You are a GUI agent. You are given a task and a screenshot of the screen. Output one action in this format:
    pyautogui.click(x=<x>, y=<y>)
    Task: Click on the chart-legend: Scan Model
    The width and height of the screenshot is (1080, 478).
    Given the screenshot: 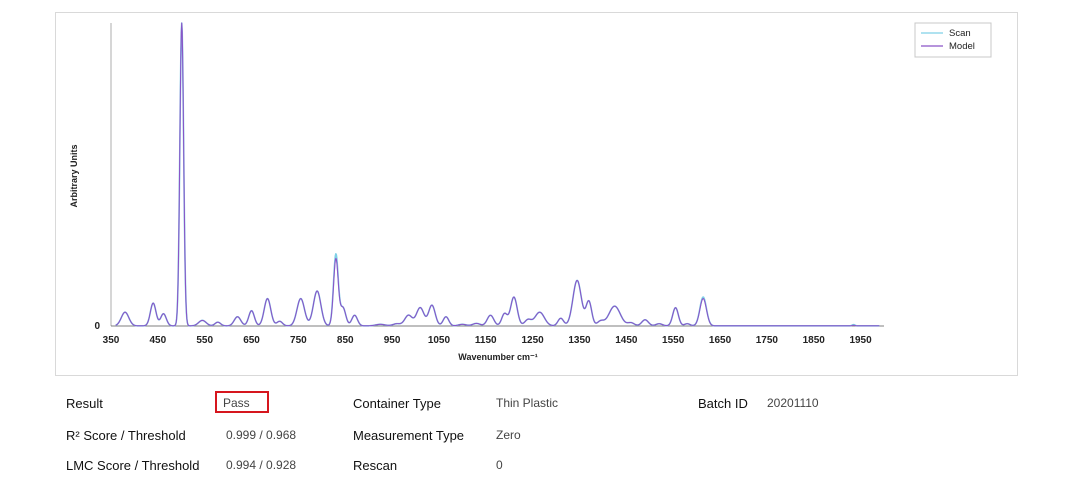 What is the action you would take?
    pyautogui.click(x=953, y=40)
    